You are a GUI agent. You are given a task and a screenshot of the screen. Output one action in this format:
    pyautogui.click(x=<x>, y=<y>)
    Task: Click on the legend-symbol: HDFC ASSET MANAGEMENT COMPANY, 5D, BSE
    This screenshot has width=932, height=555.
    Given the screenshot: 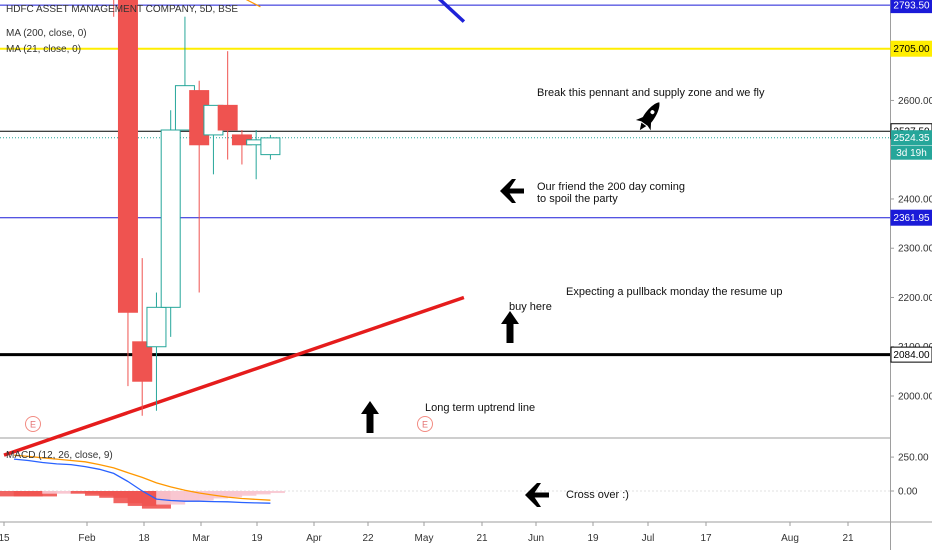 What is the action you would take?
    pyautogui.click(x=122, y=9)
    